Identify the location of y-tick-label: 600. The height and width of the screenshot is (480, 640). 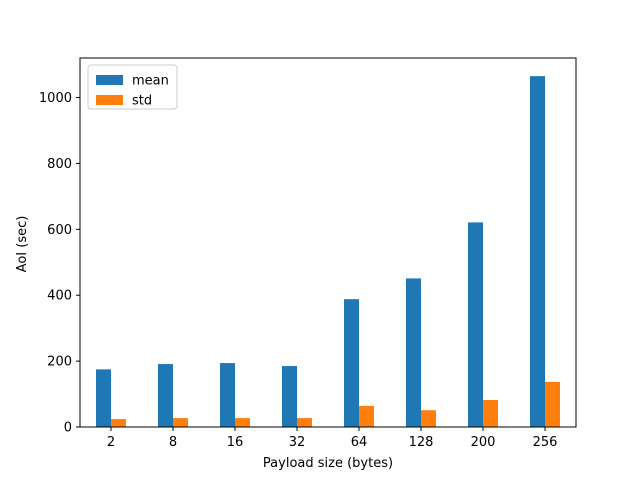
(59, 230).